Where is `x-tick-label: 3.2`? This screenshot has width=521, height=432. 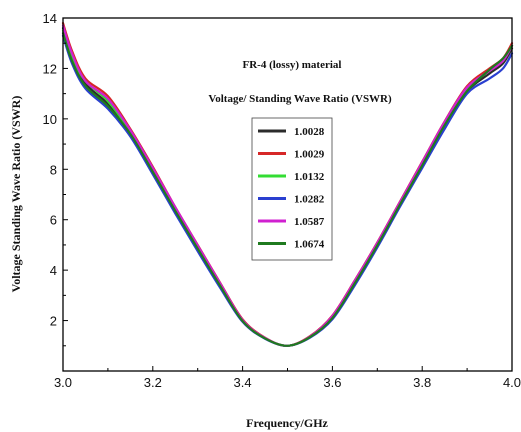
x-tick-label: 3.2 is located at coordinates (153, 382).